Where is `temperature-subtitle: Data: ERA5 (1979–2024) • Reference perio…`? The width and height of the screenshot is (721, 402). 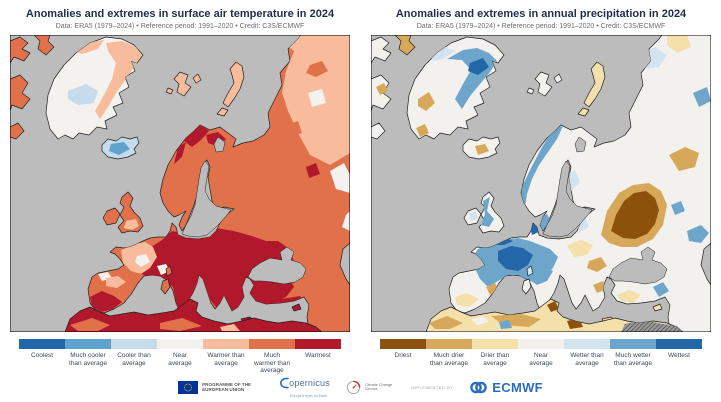
temperature-subtitle: Data: ERA5 (1979–2024) • Reference perio… is located at coordinates (180, 26).